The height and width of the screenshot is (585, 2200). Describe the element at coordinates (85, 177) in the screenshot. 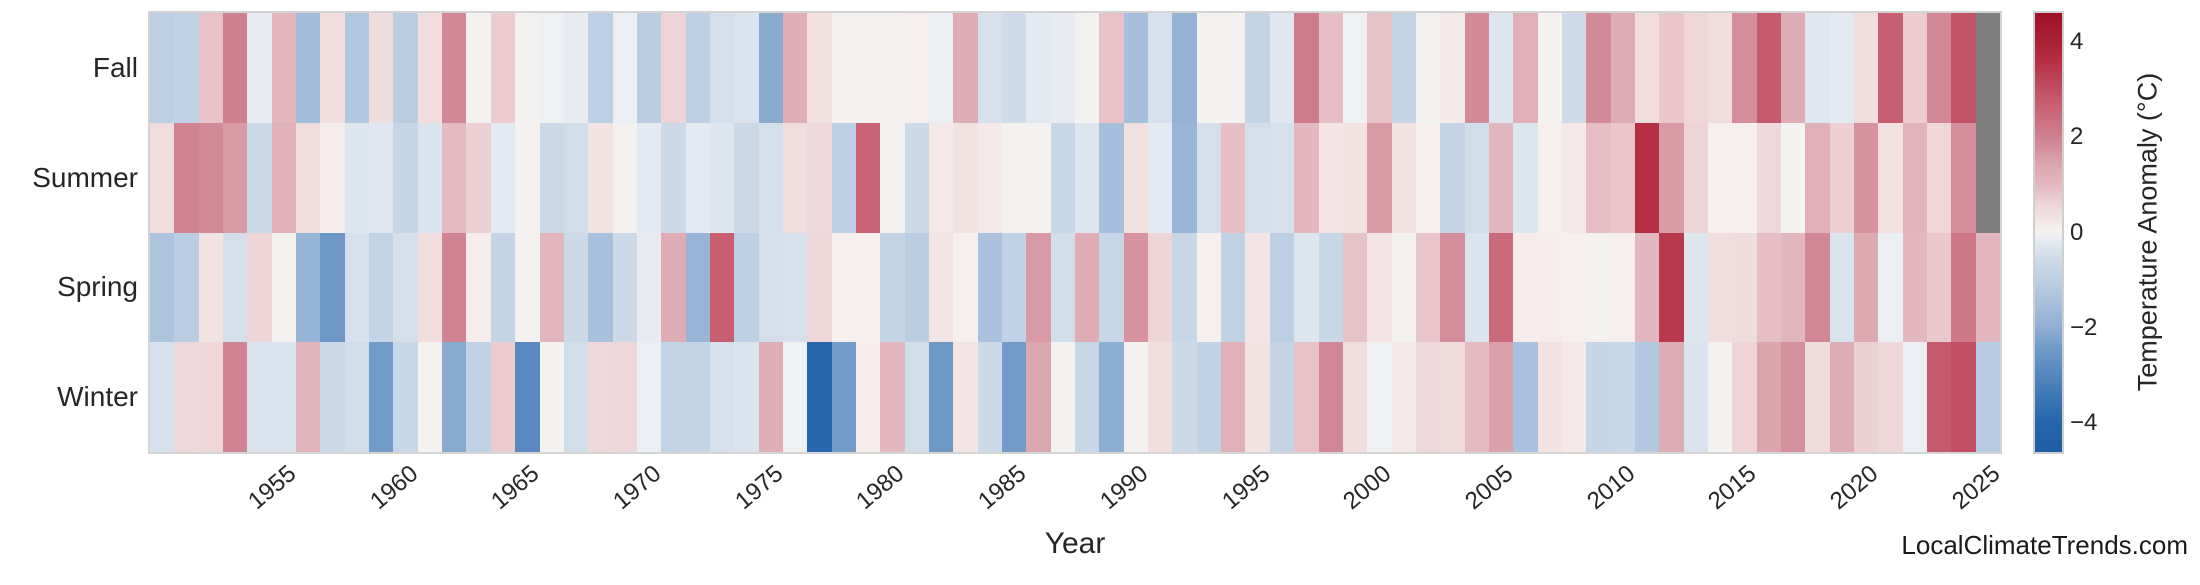

I see `y-axis-label-summer: Summer` at that location.